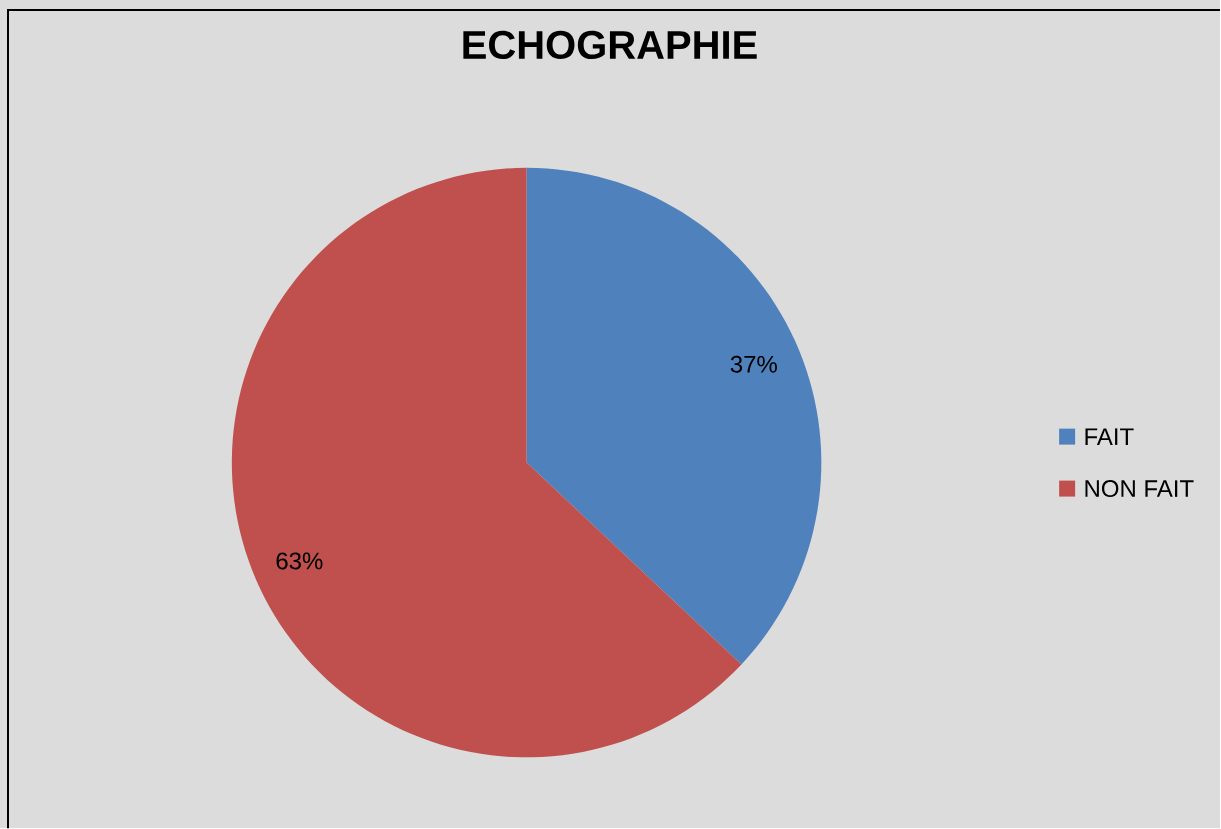  Describe the element at coordinates (1109, 436) in the screenshot. I see `legend-label: FAIT` at that location.